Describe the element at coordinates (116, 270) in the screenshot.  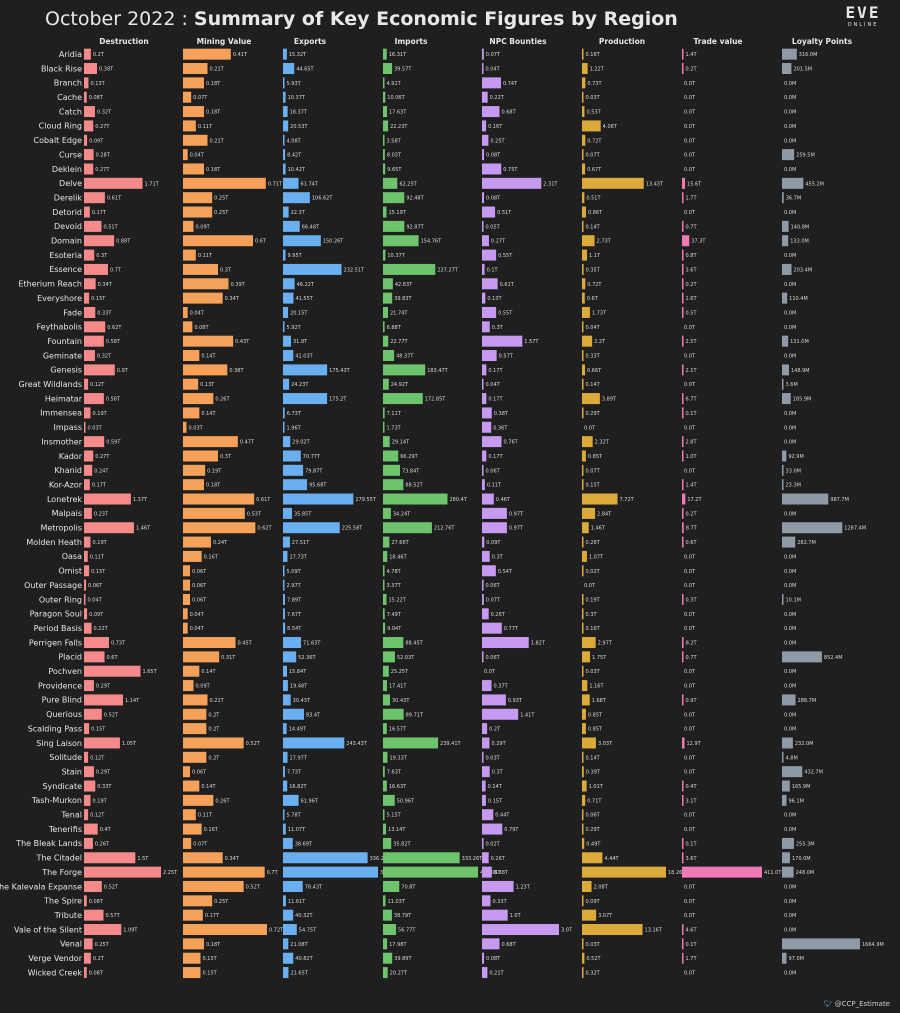
I see `value-label-destruction: 0.7T` at that location.